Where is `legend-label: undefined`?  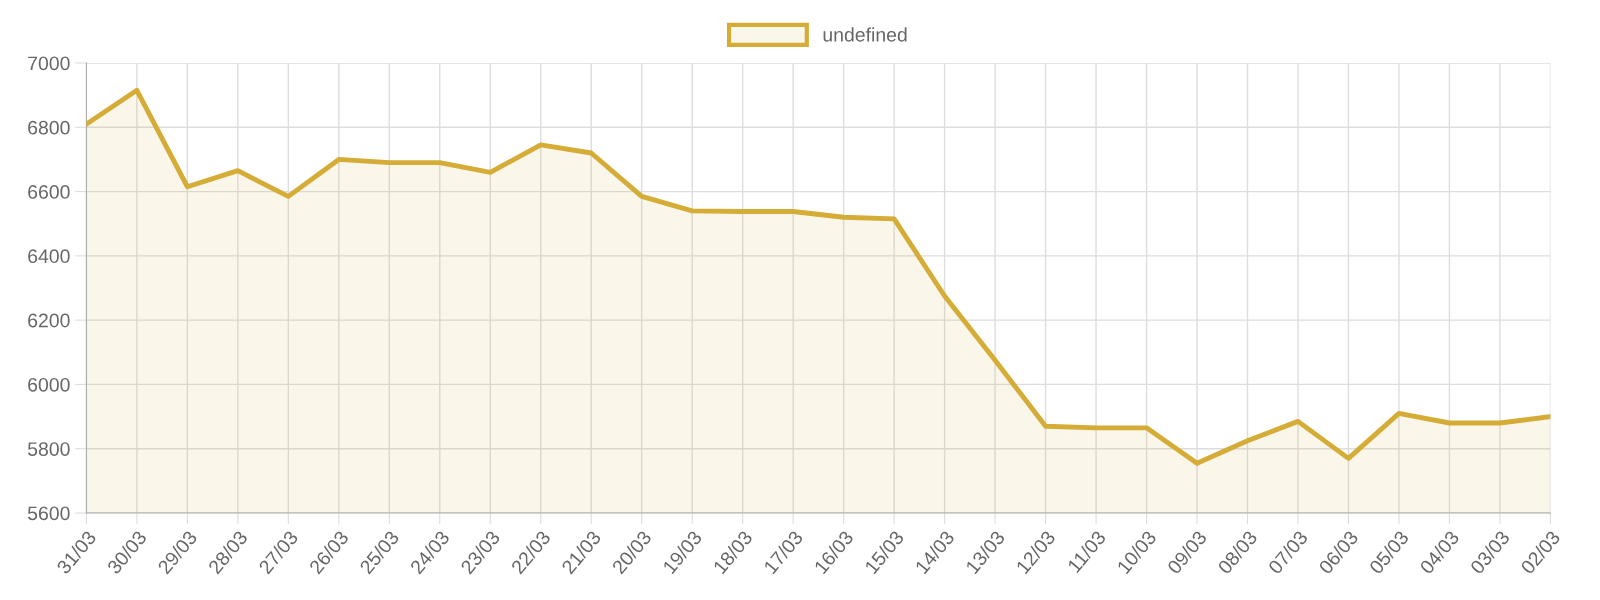
legend-label: undefined is located at coordinates (865, 34).